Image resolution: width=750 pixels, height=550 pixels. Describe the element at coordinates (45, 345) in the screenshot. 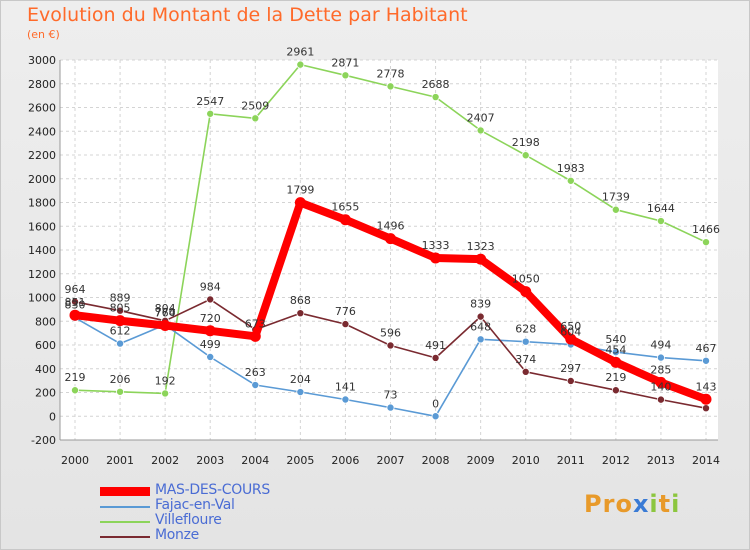

I see `y-tick-label: 600` at that location.